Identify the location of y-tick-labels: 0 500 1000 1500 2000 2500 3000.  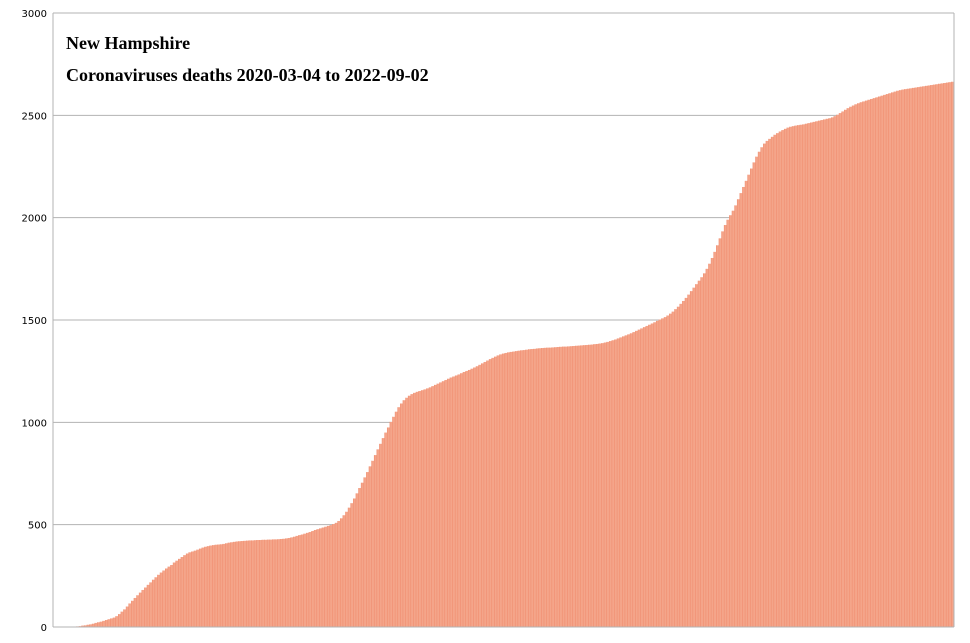
(34, 321).